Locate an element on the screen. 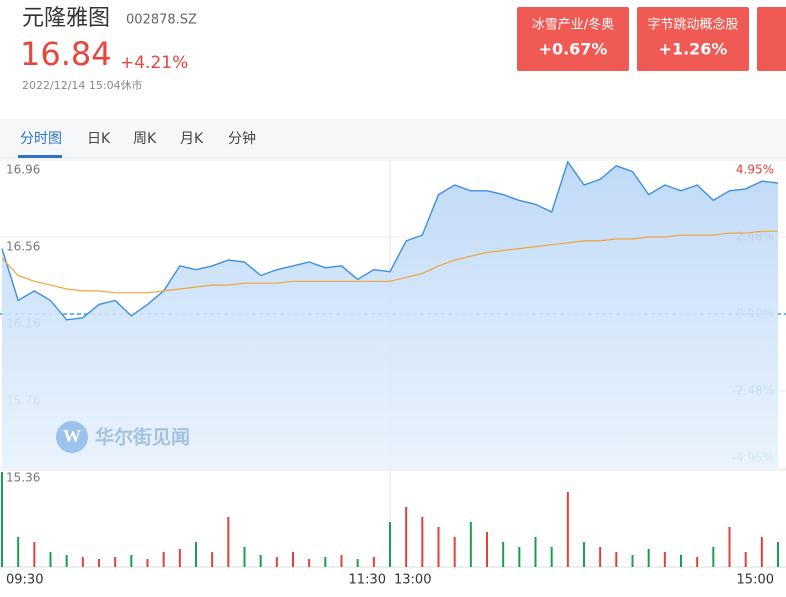 This screenshot has height=597, width=786. tab: 月K is located at coordinates (192, 139).